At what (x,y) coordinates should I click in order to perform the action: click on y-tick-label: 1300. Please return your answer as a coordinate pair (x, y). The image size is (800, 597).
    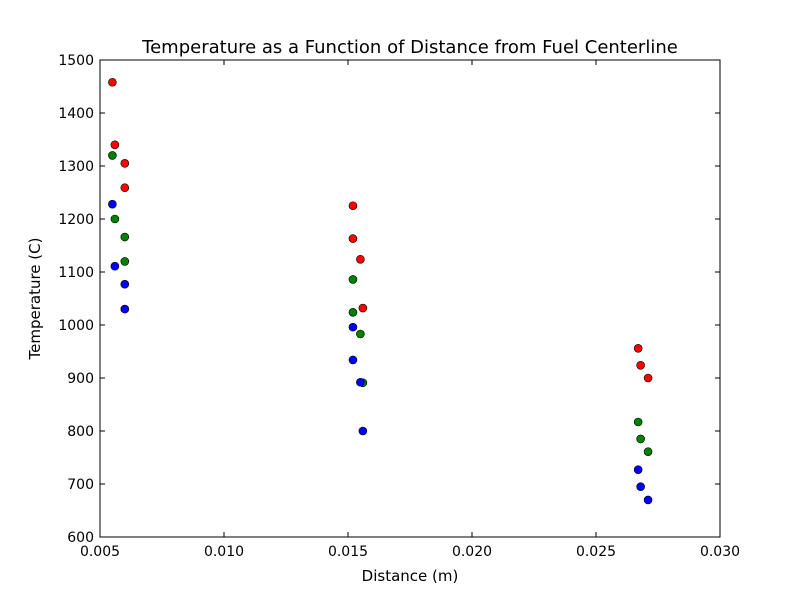
    Looking at the image, I should click on (76, 167).